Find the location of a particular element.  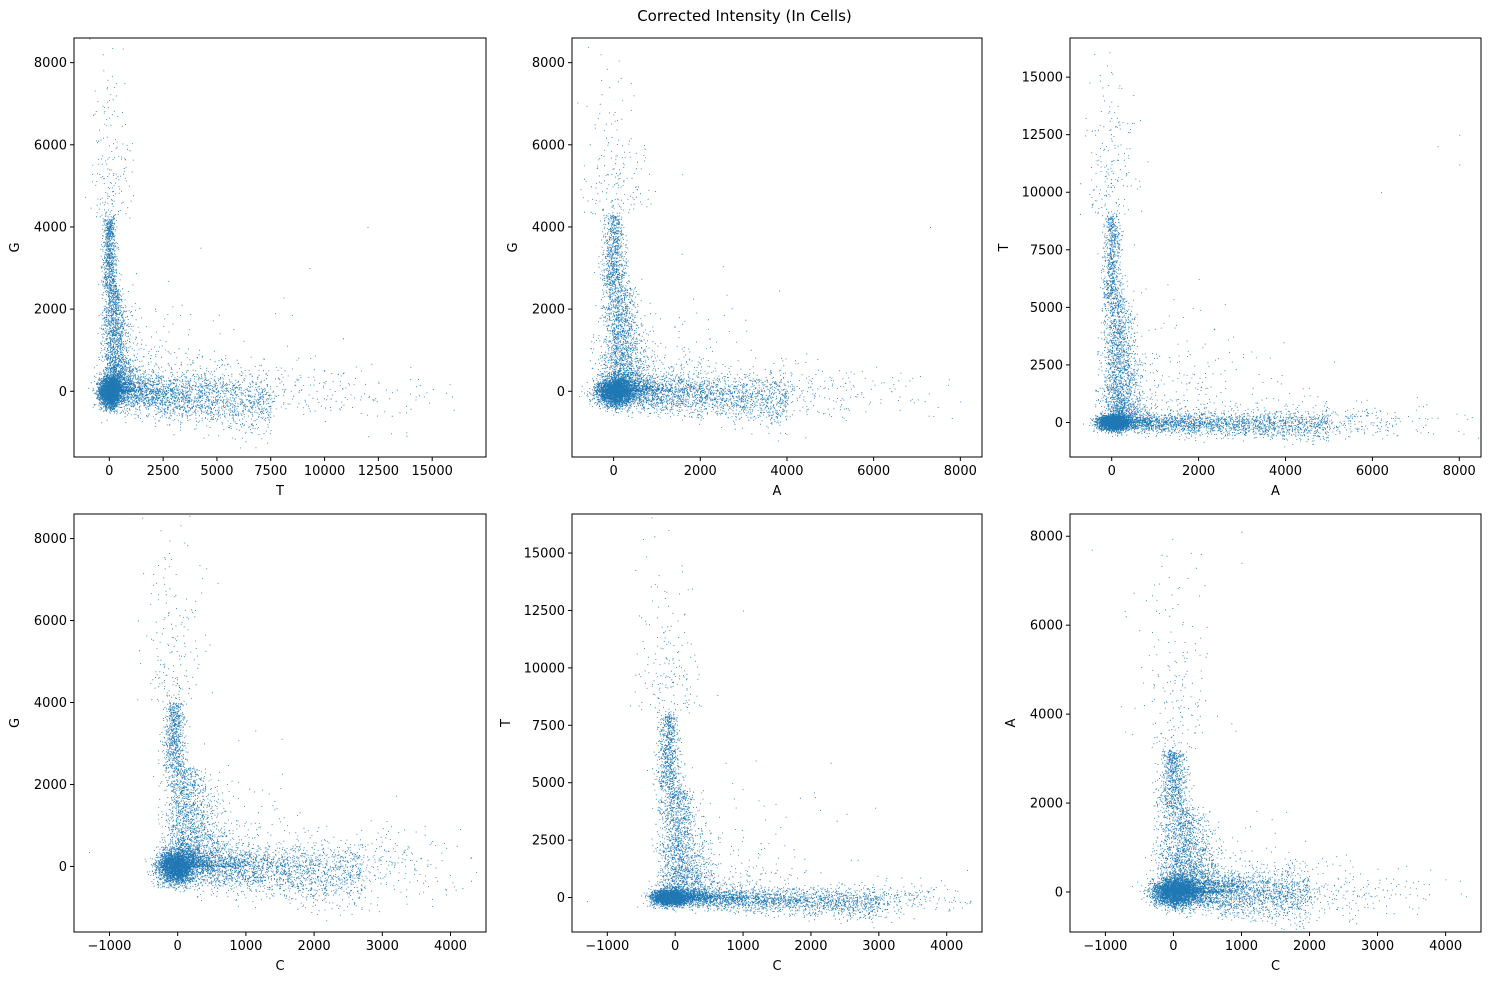

x-tick-label: 7500 is located at coordinates (270, 471).